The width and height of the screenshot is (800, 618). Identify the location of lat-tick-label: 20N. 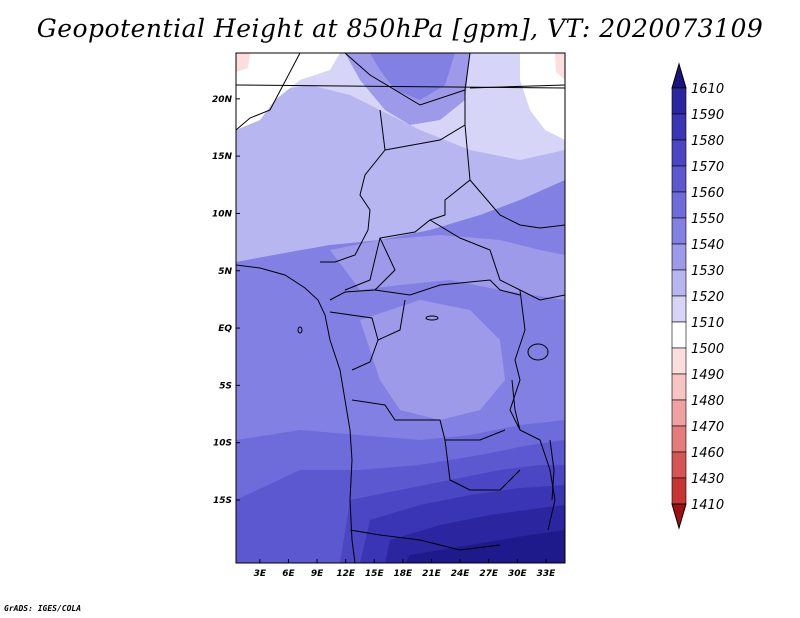
(222, 100).